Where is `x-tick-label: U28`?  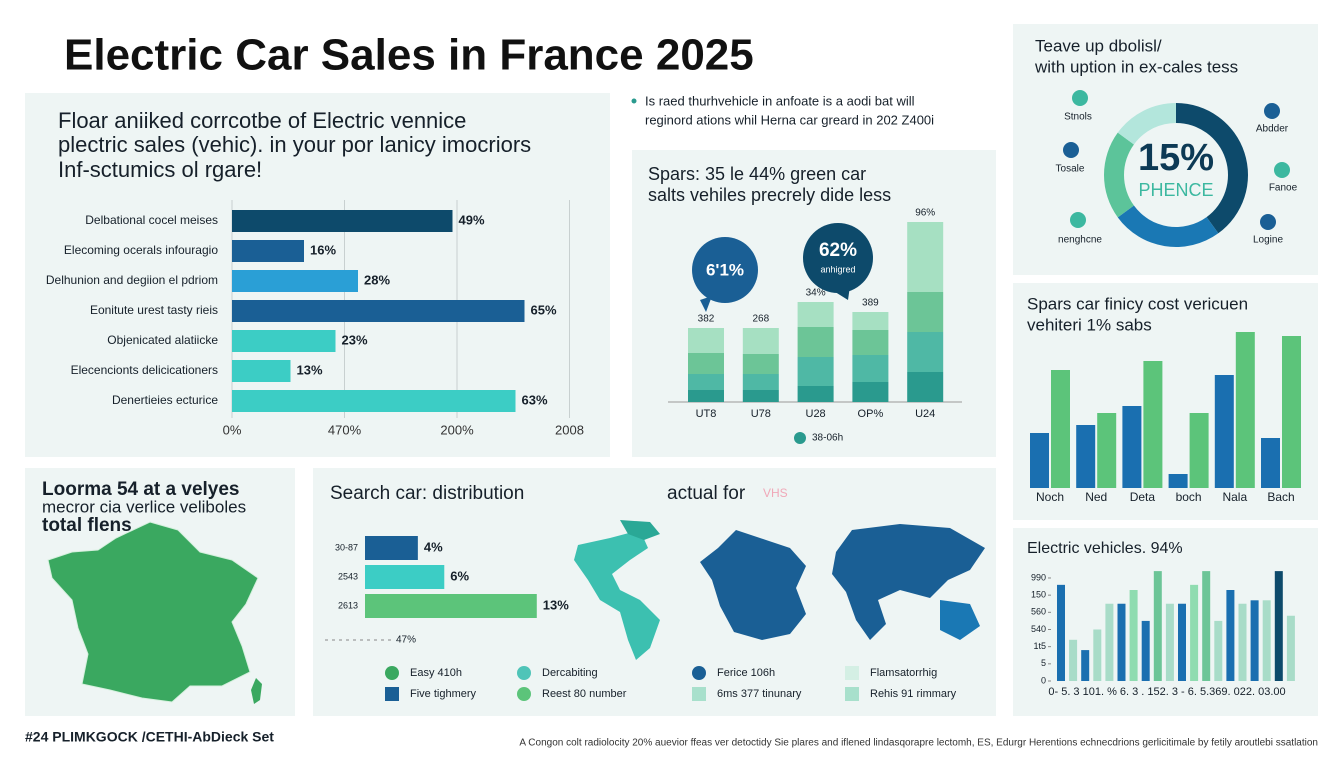 x-tick-label: U28 is located at coordinates (816, 414).